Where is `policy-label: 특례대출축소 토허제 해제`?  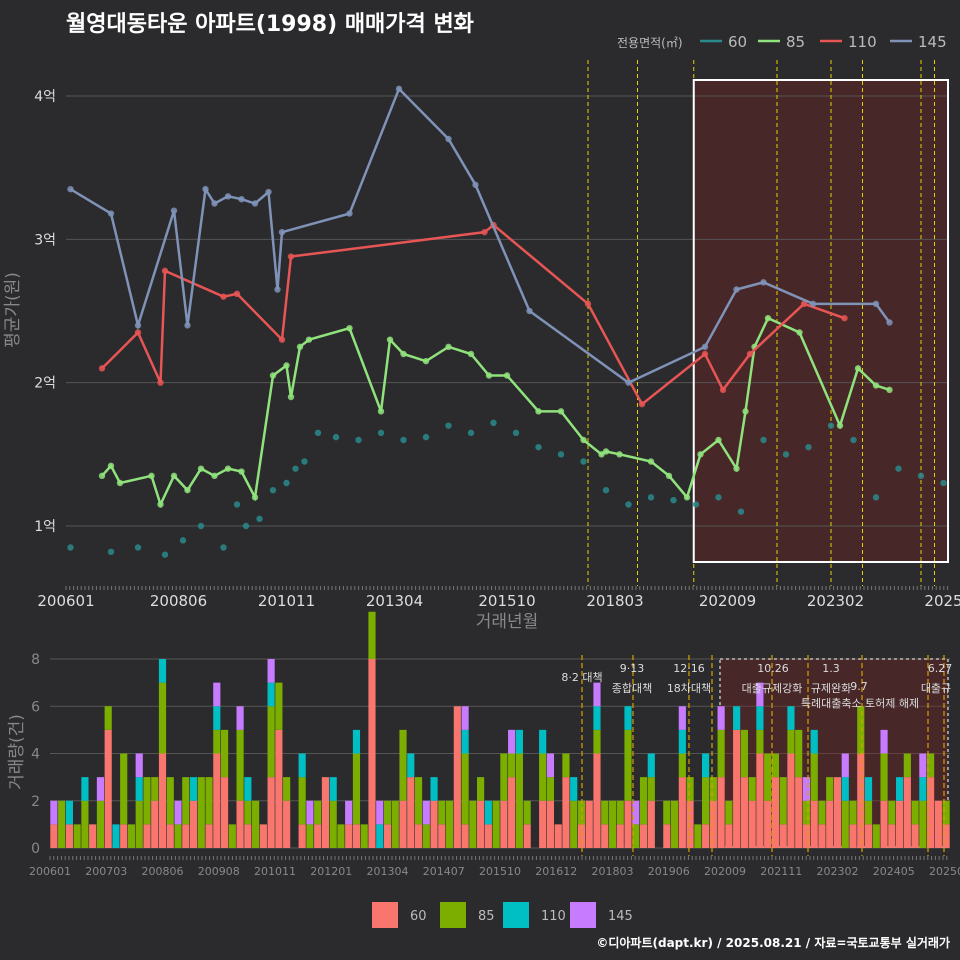 policy-label: 특례대출축소 토허제 해제 is located at coordinates (860, 703).